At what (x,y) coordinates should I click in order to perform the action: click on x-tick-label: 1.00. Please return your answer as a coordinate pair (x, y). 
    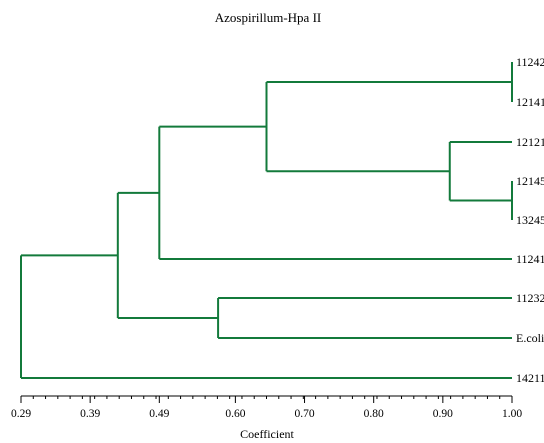
    Looking at the image, I should click on (512, 414).